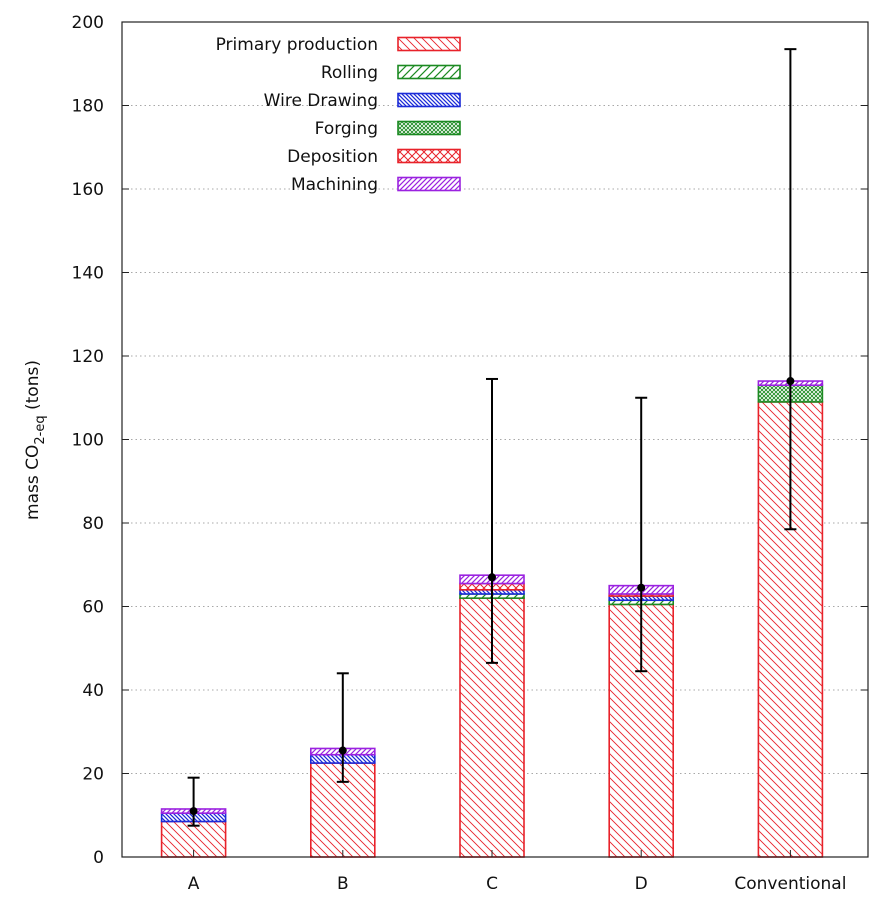 Image resolution: width=871 pixels, height=897 pixels. Describe the element at coordinates (88, 274) in the screenshot. I see `y-tick-label: 140` at that location.